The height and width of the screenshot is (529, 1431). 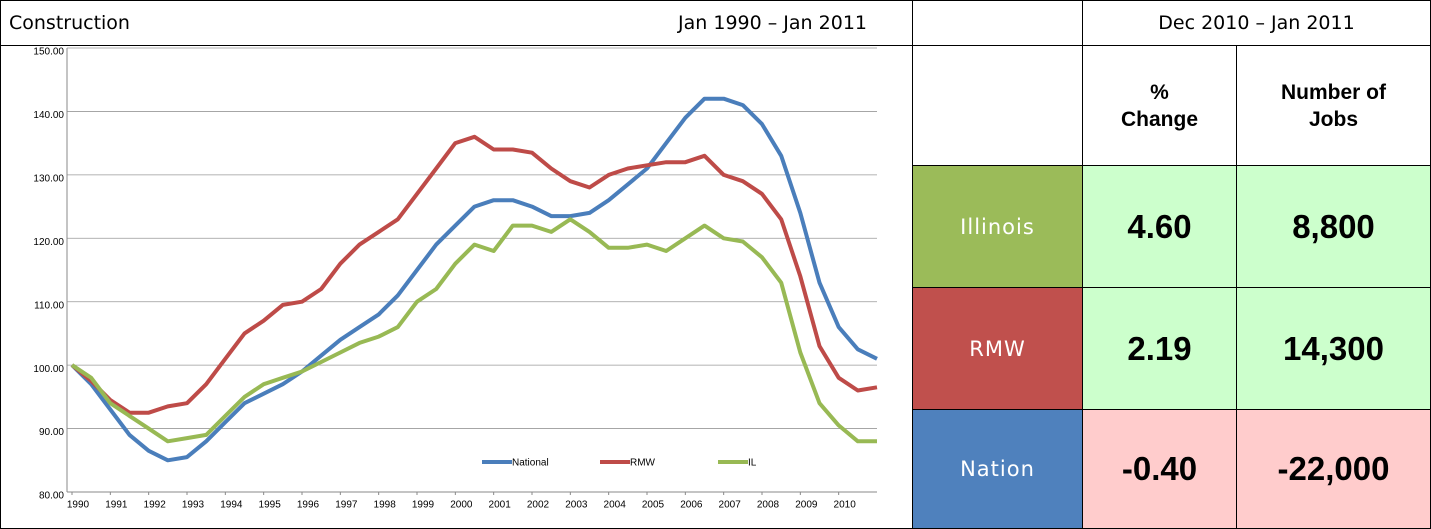 What do you see at coordinates (1256, 23) in the screenshot?
I see `period-header: Dec 2010 – Jan 2011` at bounding box center [1256, 23].